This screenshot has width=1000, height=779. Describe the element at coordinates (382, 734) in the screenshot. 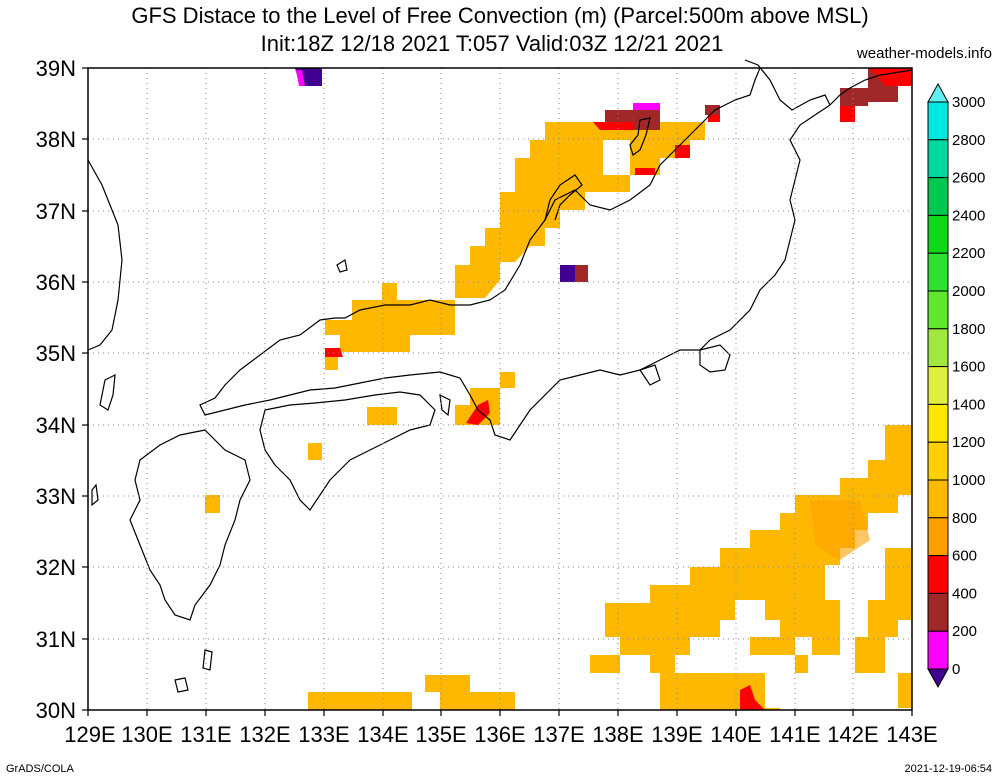

I see `lon-label-134: 134E` at that location.